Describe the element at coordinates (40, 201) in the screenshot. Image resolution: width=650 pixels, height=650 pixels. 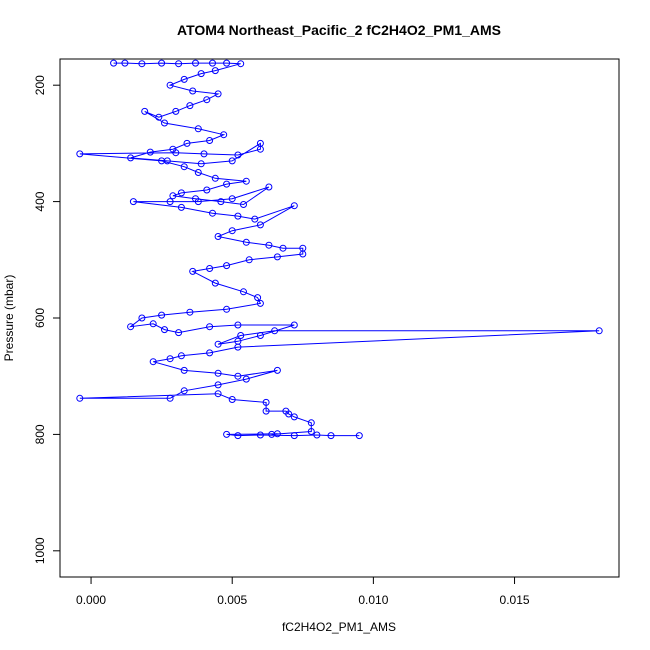
I see `y-tick-label: 400` at that location.